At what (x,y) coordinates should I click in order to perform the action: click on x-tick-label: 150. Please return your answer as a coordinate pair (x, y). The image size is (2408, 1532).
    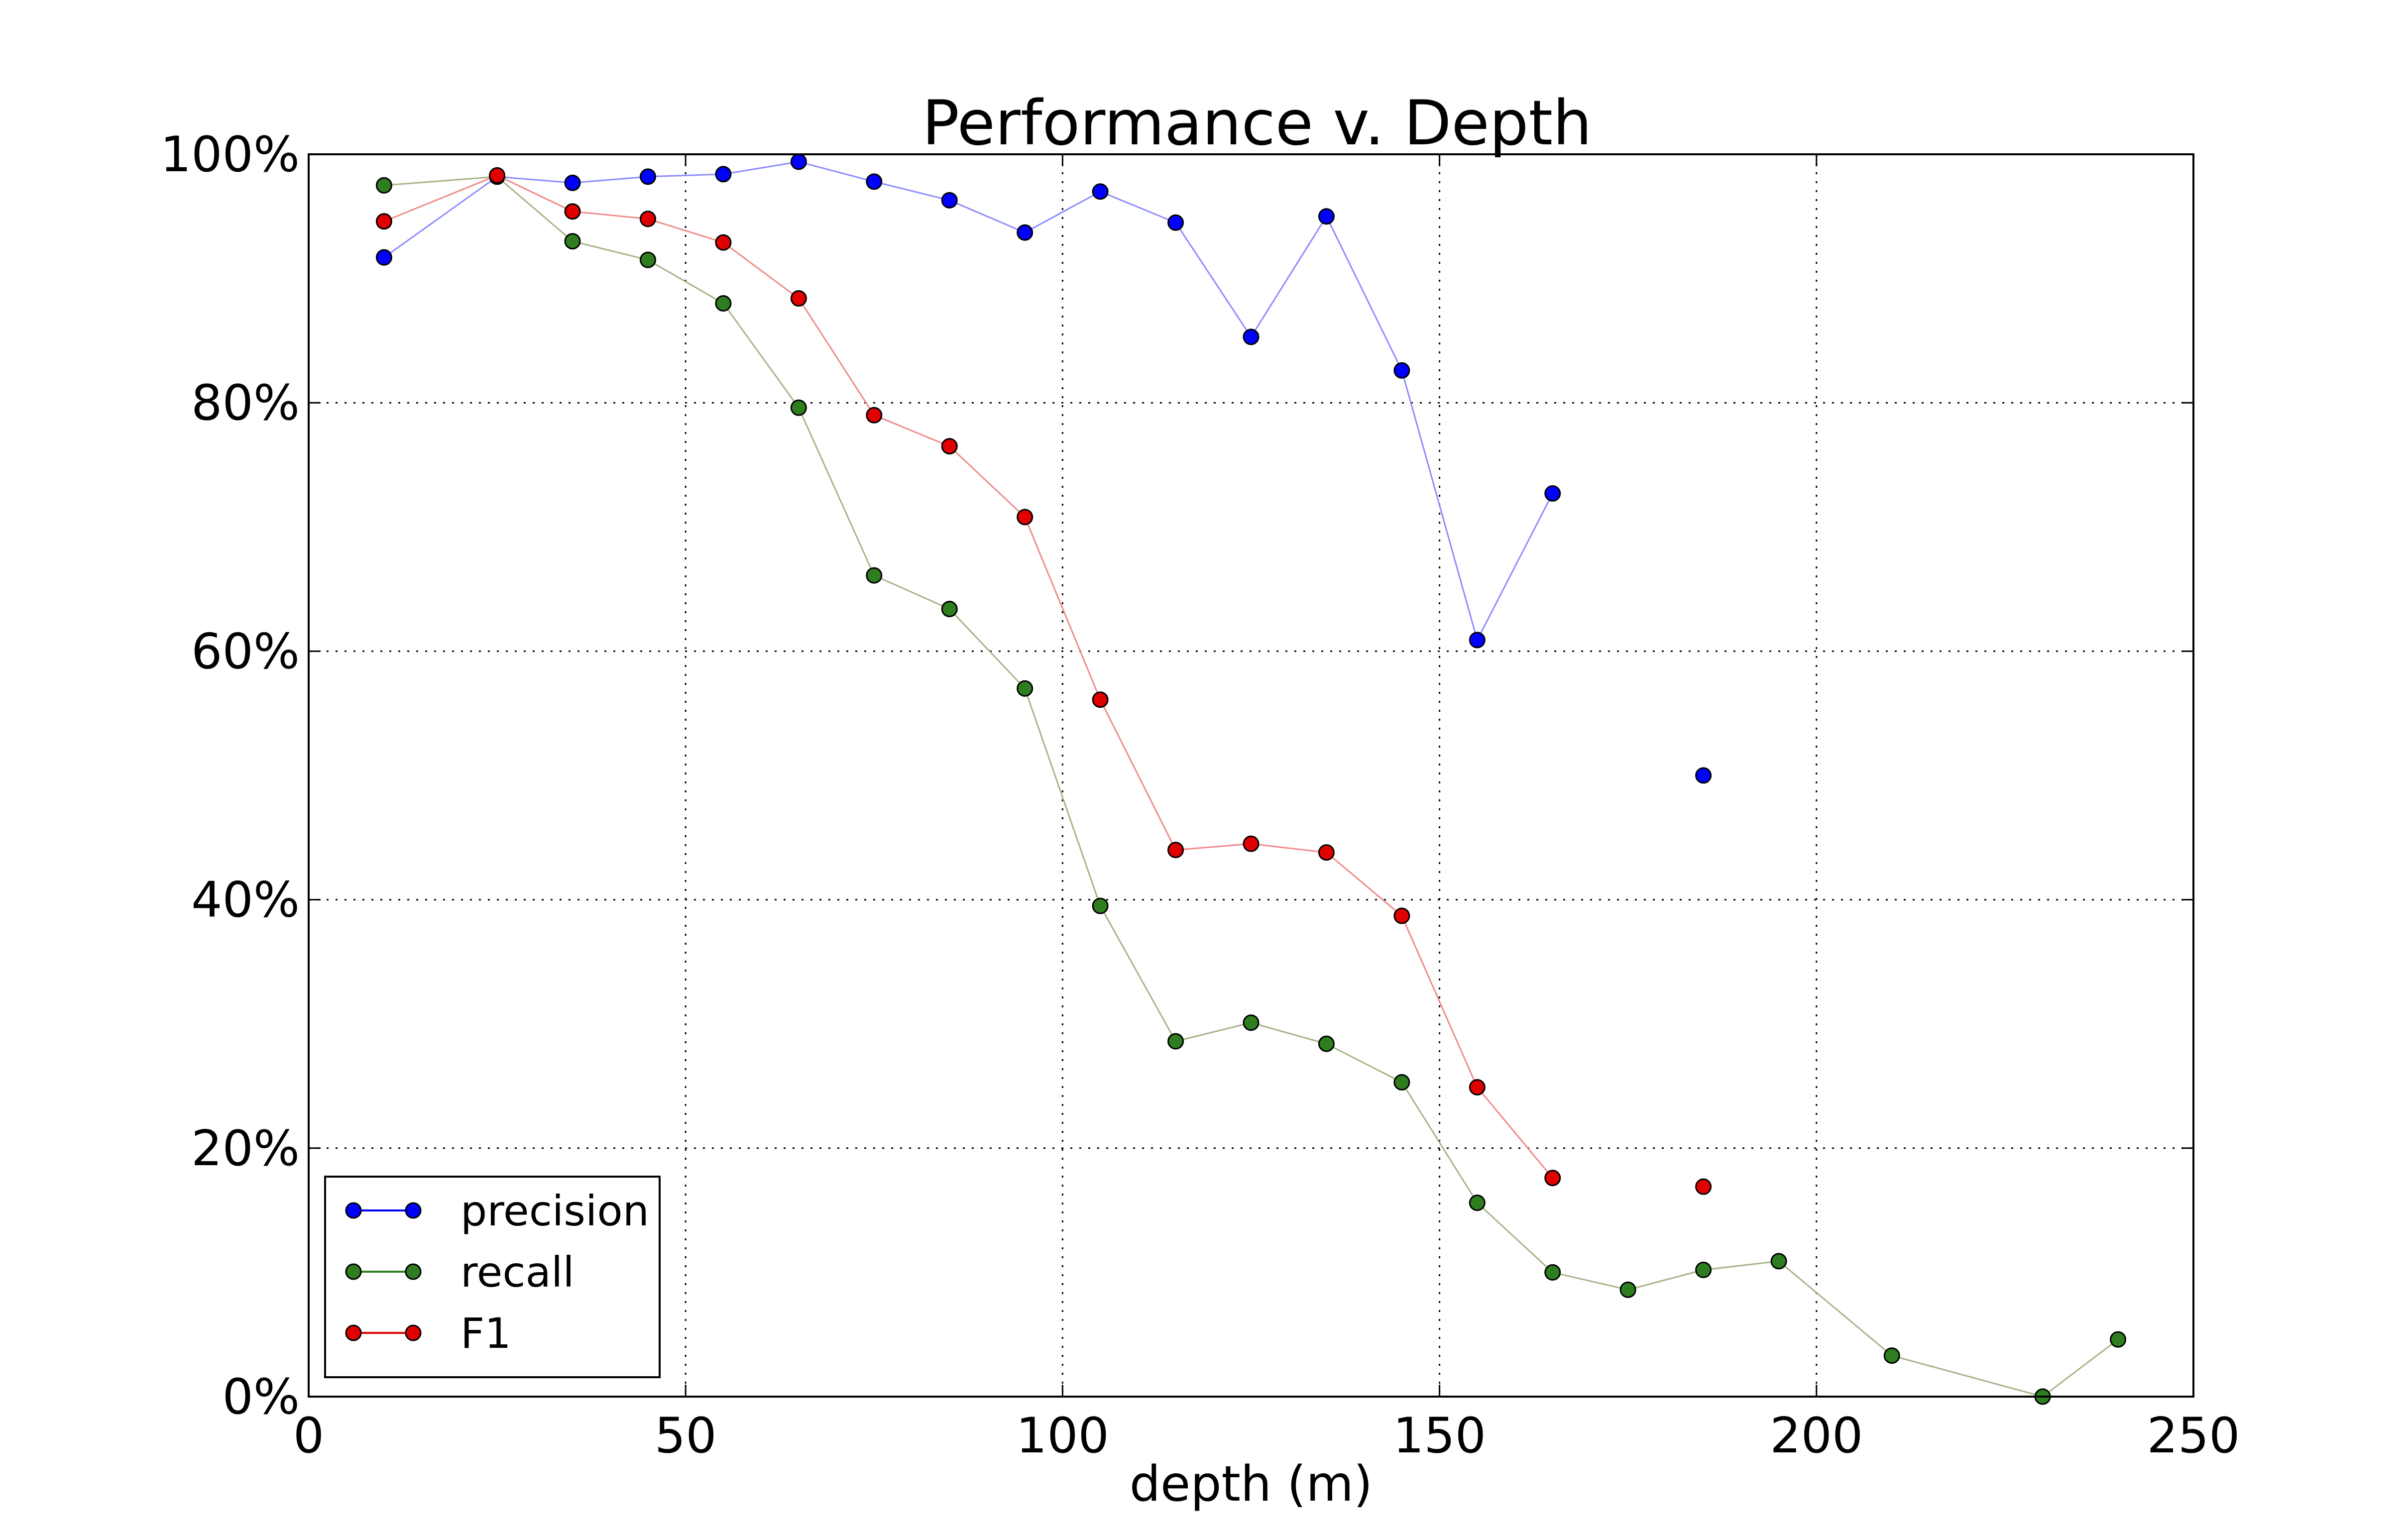
    Looking at the image, I should click on (1439, 1436).